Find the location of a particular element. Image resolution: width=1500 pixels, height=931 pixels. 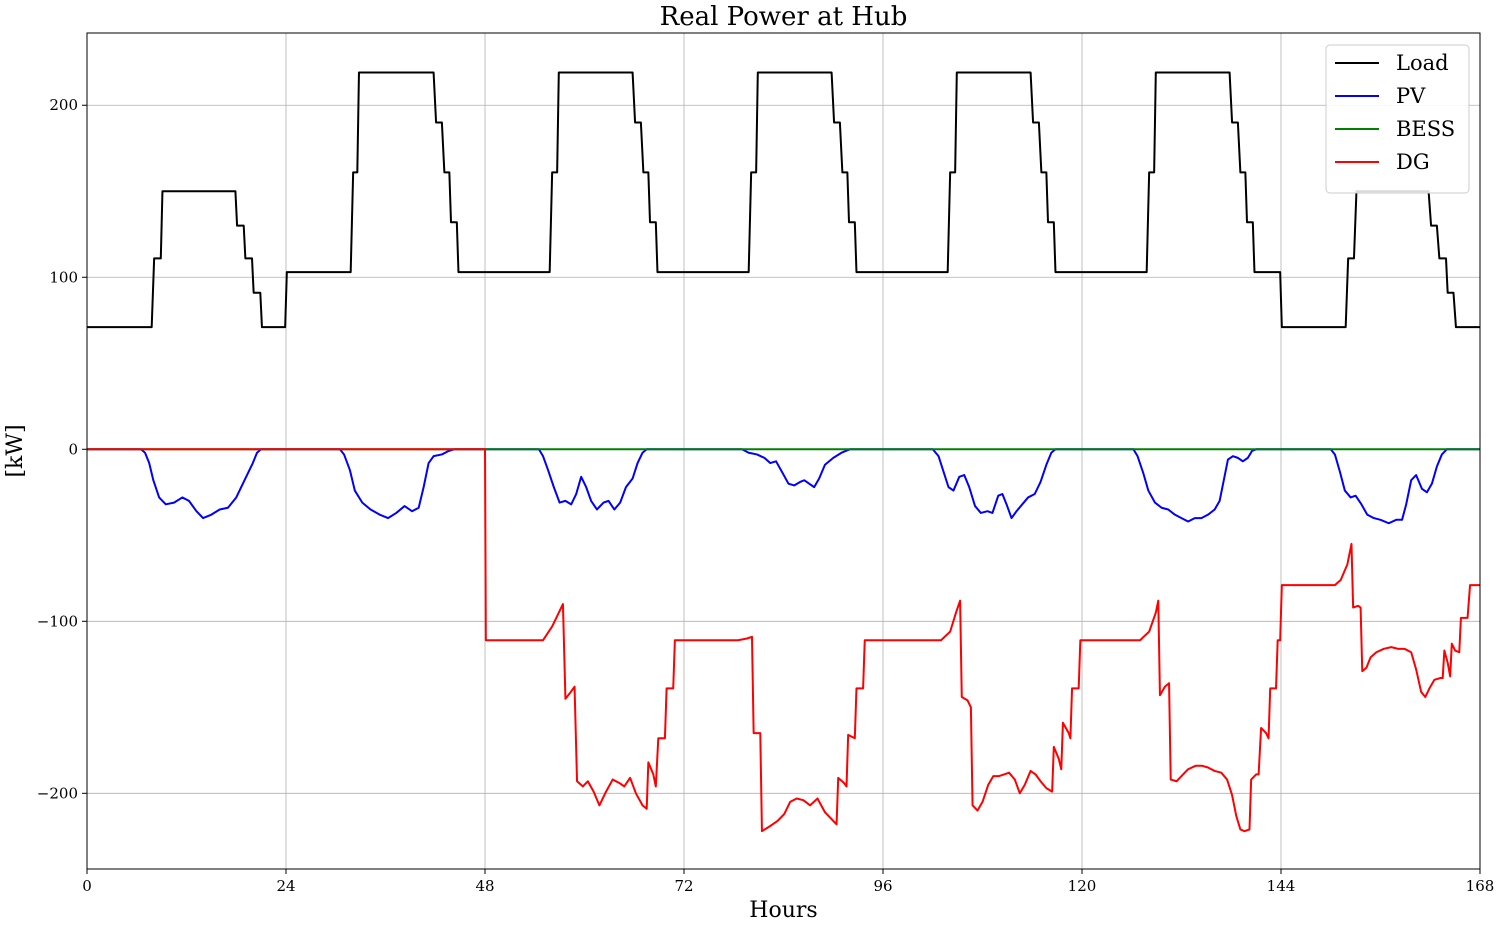

series-line-pv is located at coordinates (783, 486).